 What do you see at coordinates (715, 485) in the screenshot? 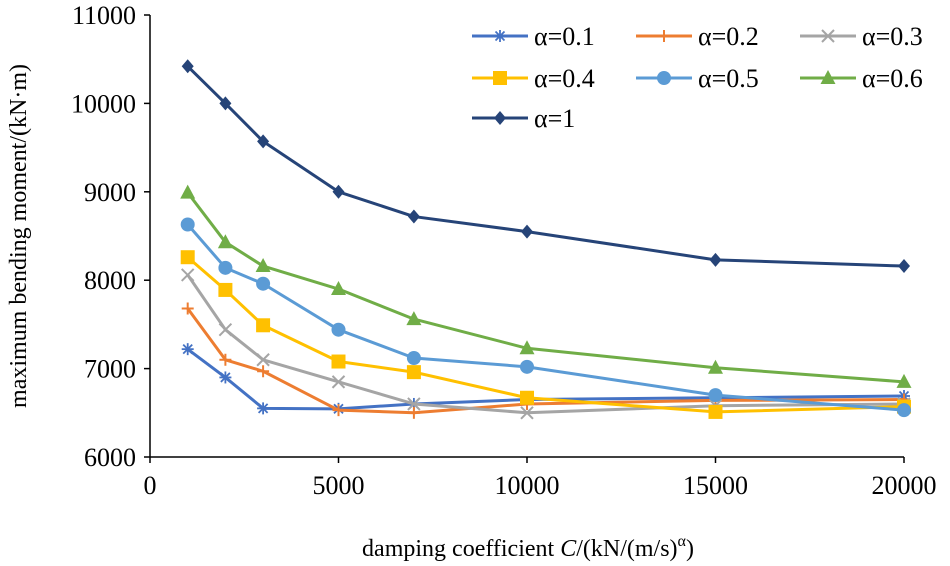
I see `x-tick-label: 15000` at bounding box center [715, 485].